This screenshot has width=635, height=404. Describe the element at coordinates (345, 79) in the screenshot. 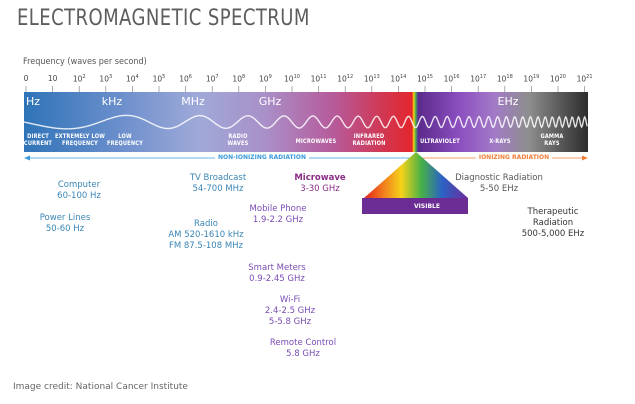

I see `frequency-tick-label: 10¹²` at that location.